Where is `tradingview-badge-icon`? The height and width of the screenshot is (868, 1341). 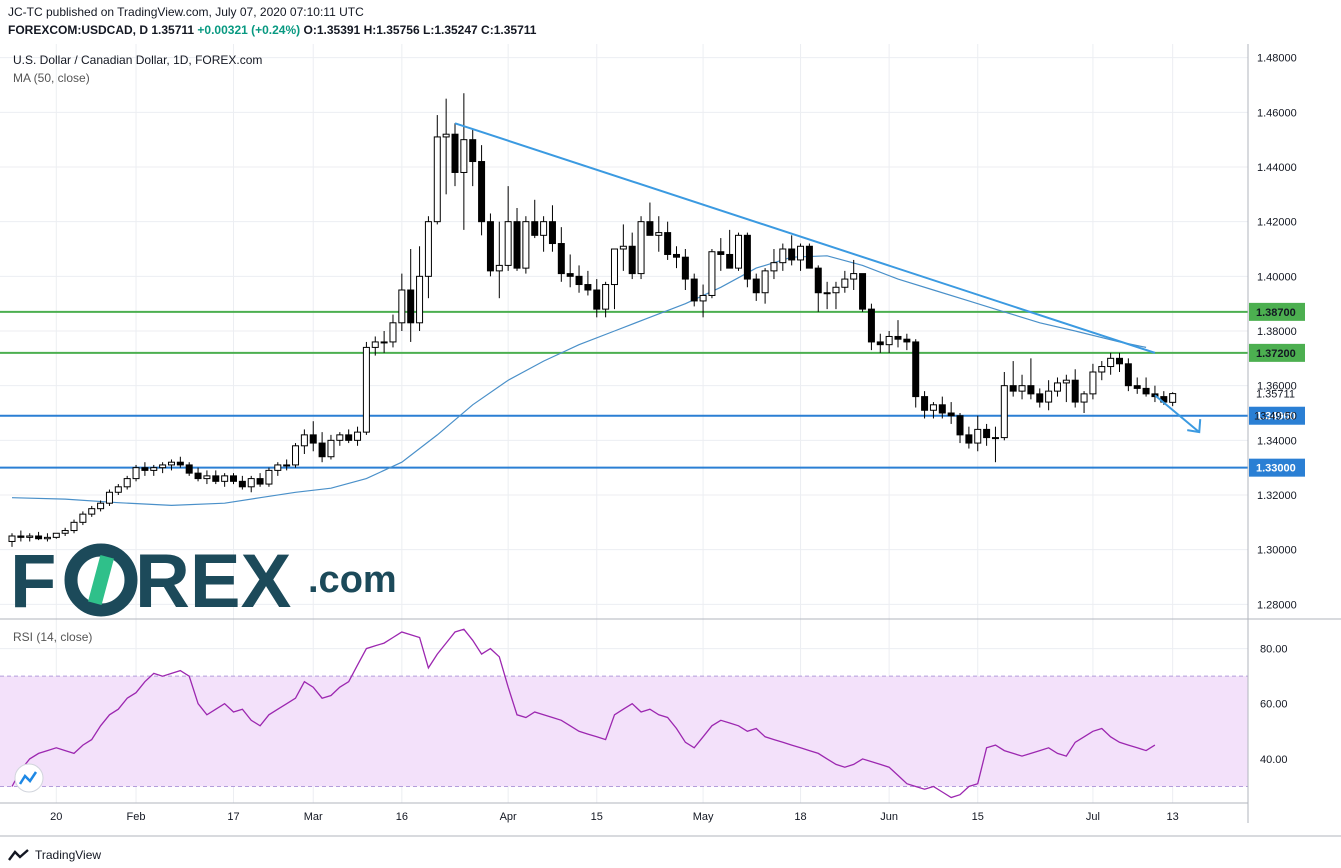
tradingview-badge-icon is located at coordinates (29, 778).